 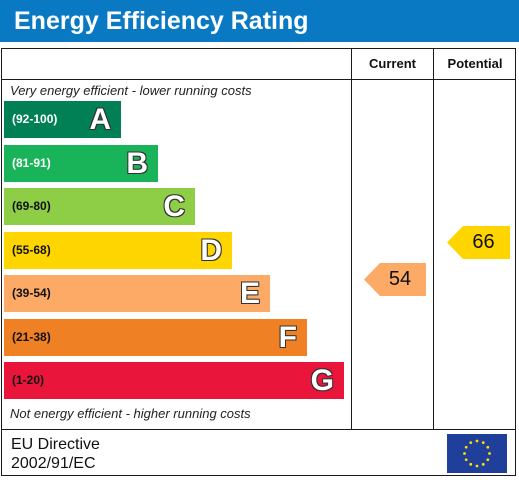 I want to click on potential-rating-pointer: 66, so click(x=478, y=243).